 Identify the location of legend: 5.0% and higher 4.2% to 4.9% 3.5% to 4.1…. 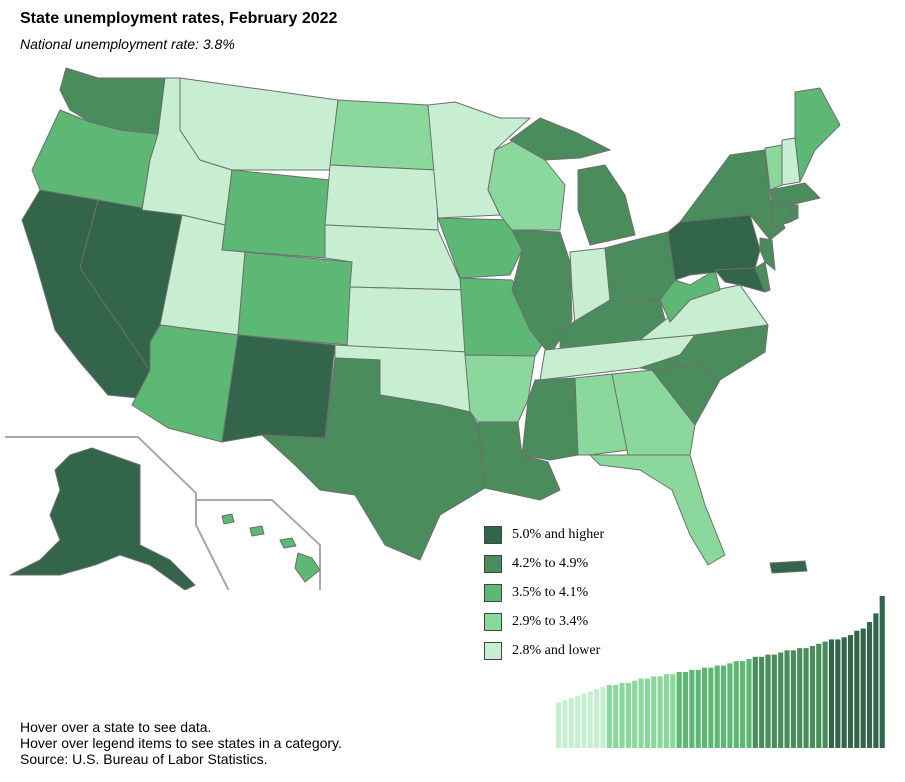
(544, 592).